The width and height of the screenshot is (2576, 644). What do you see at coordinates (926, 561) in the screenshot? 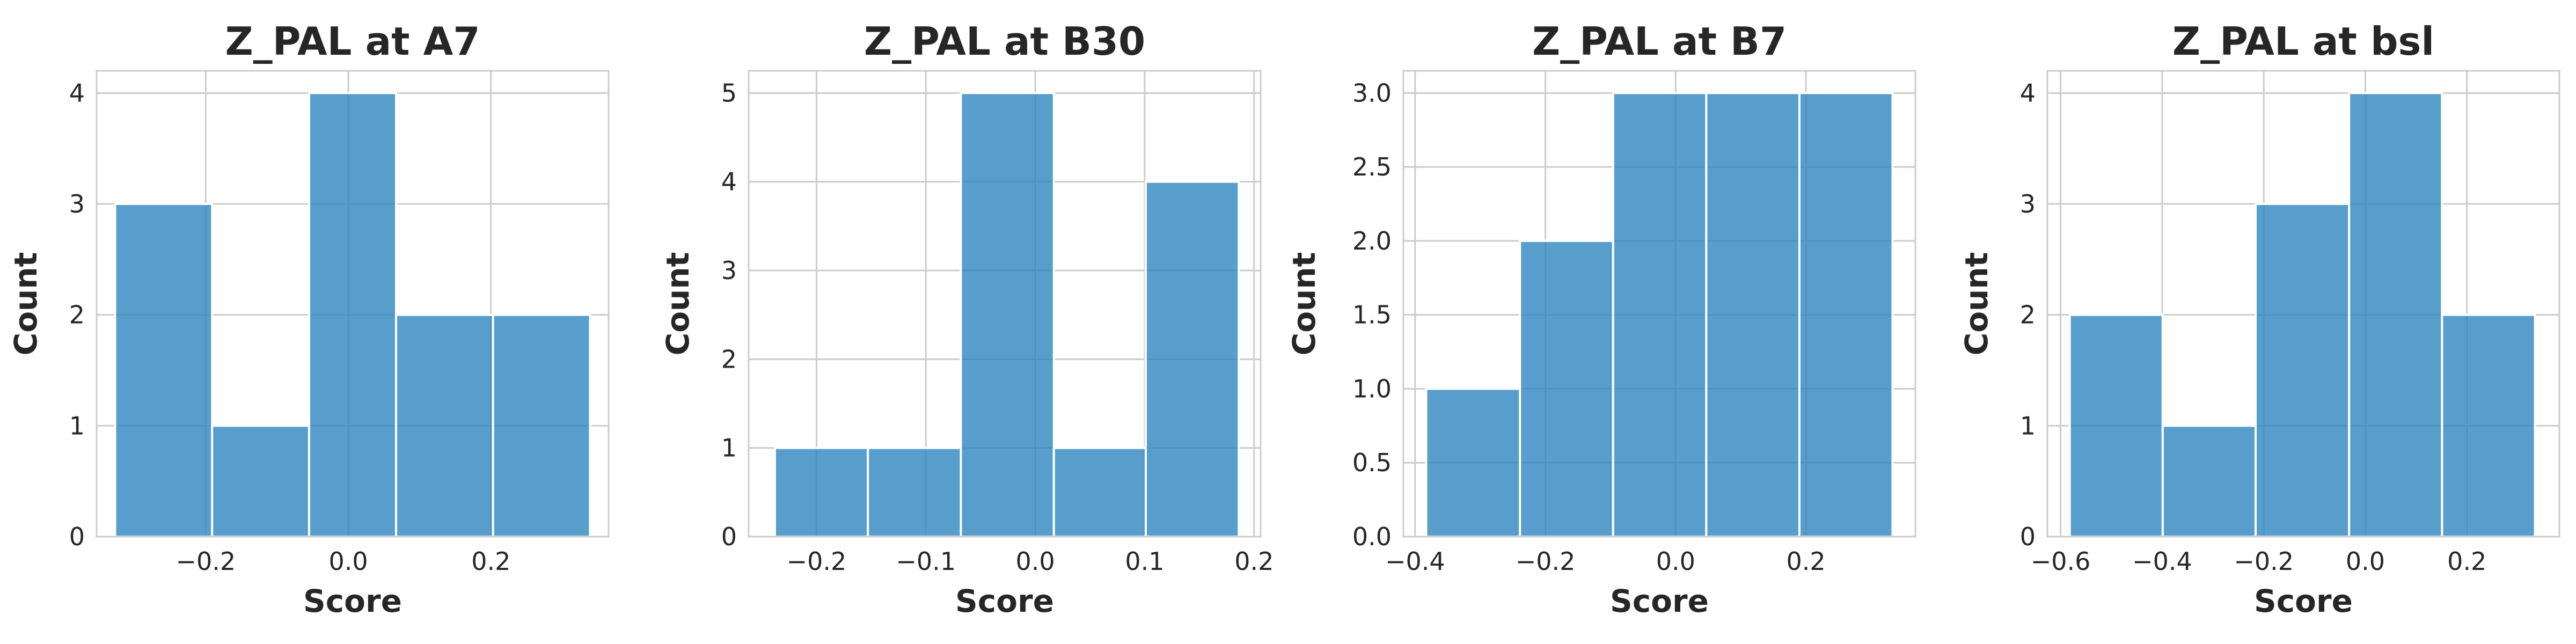
I see `x-tick-label: −0.1` at bounding box center [926, 561].